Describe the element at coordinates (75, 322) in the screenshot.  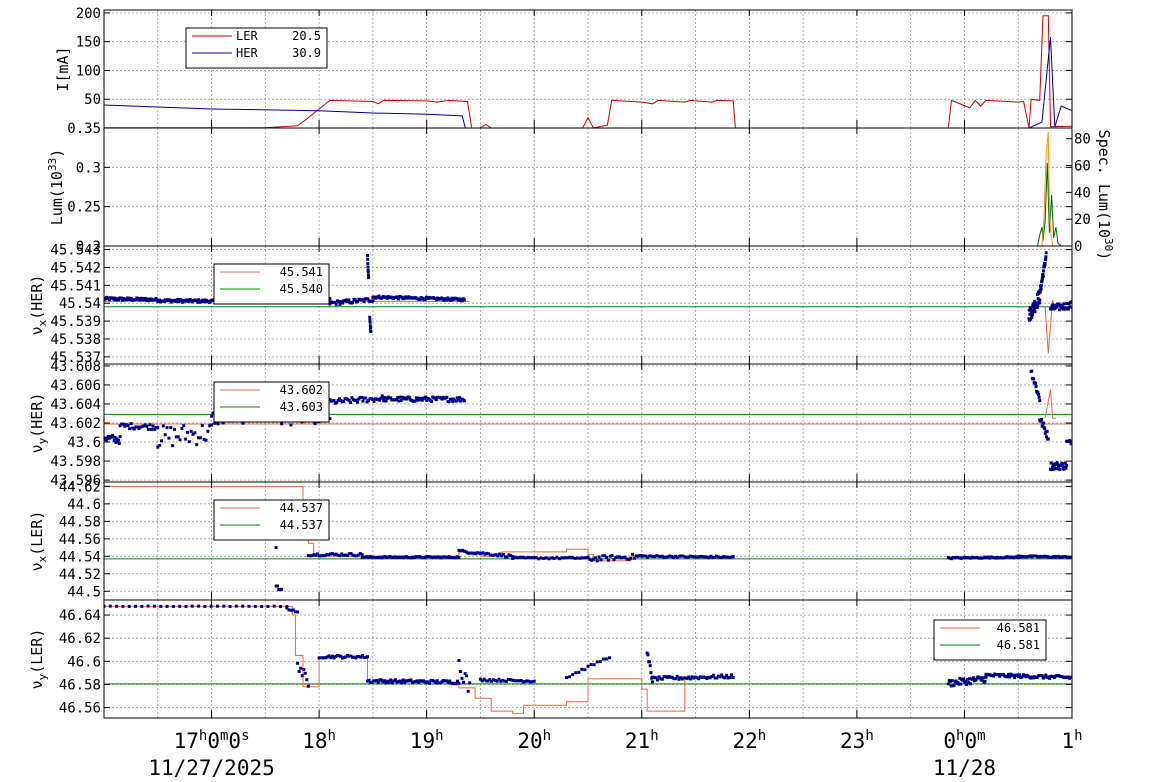
I see `y-tick-label: 45.539` at that location.